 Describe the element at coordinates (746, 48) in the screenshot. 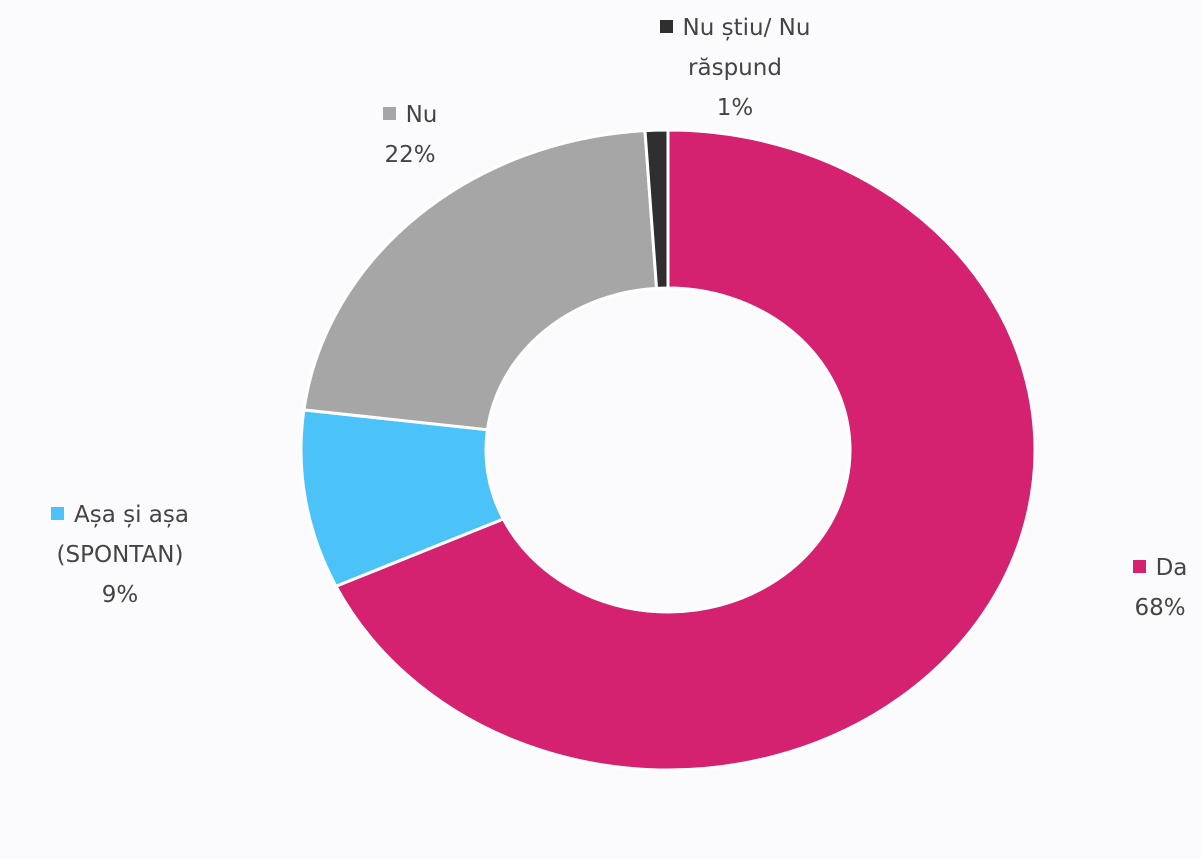

I see `category-label: Nu știu/ Nu răspund` at that location.